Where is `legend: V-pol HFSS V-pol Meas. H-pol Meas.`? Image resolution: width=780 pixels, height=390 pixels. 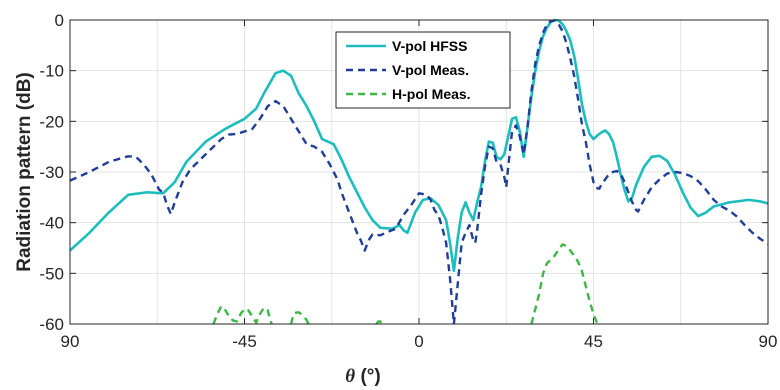 legend: V-pol HFSS V-pol Meas. H-pol Meas. is located at coordinates (423, 70).